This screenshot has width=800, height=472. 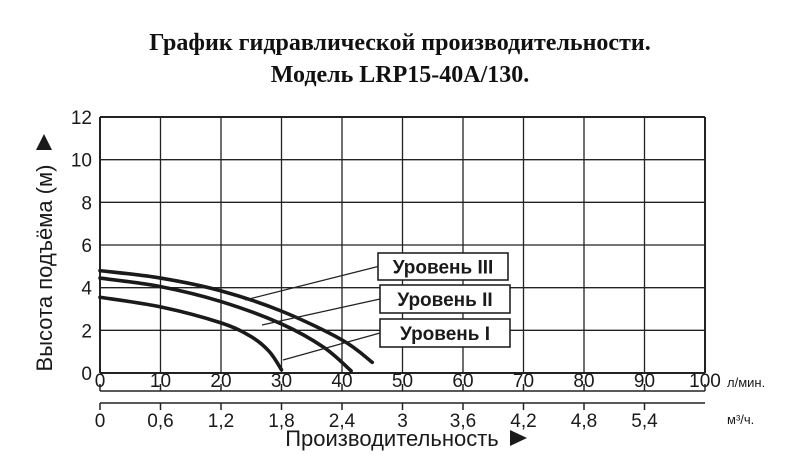 What do you see at coordinates (281, 381) in the screenshot?
I see `x-tick-label: 30` at bounding box center [281, 381].